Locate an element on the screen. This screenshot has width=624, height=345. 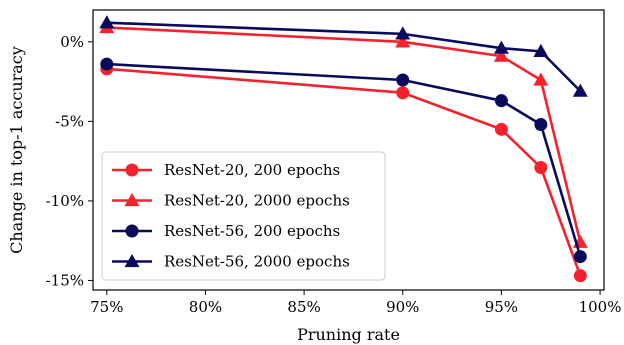
legend-item: ResNet-56, 200 epochs is located at coordinates (226, 231).